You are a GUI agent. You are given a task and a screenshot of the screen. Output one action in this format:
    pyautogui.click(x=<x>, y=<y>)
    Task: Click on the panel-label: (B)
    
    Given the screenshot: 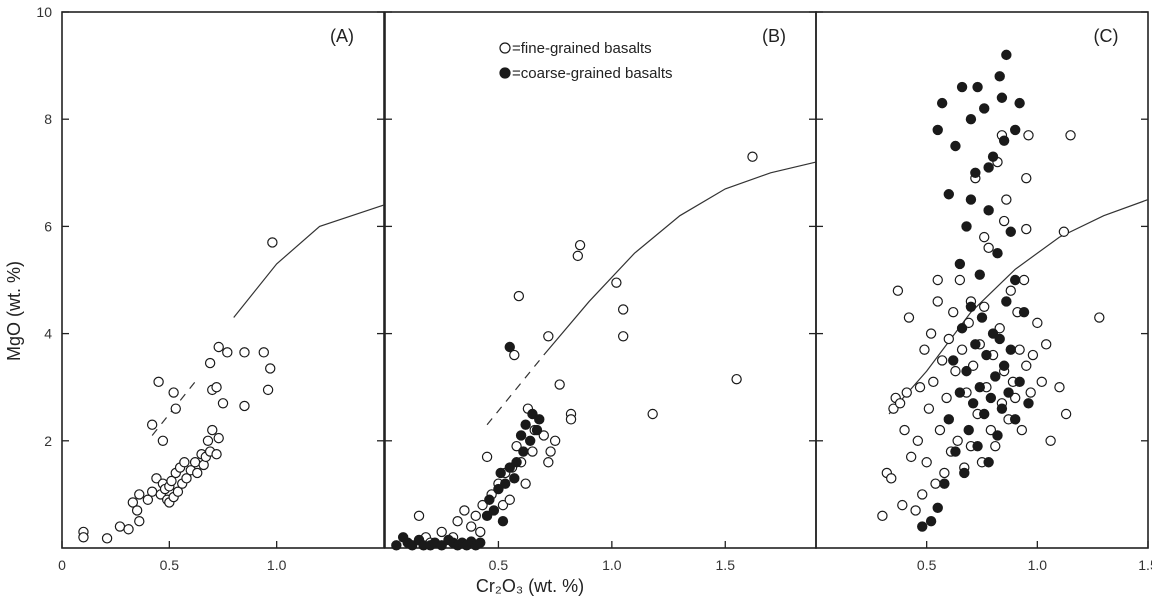 What is the action you would take?
    pyautogui.click(x=774, y=36)
    